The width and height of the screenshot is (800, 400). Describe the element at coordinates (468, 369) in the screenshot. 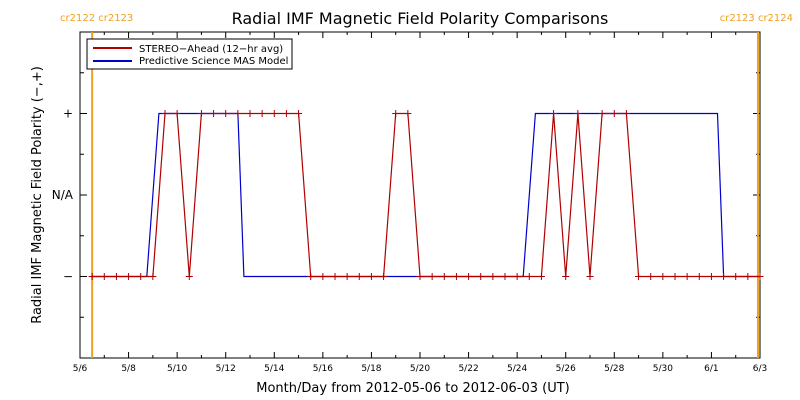

I see `x-tick-label: 5/22` at that location.